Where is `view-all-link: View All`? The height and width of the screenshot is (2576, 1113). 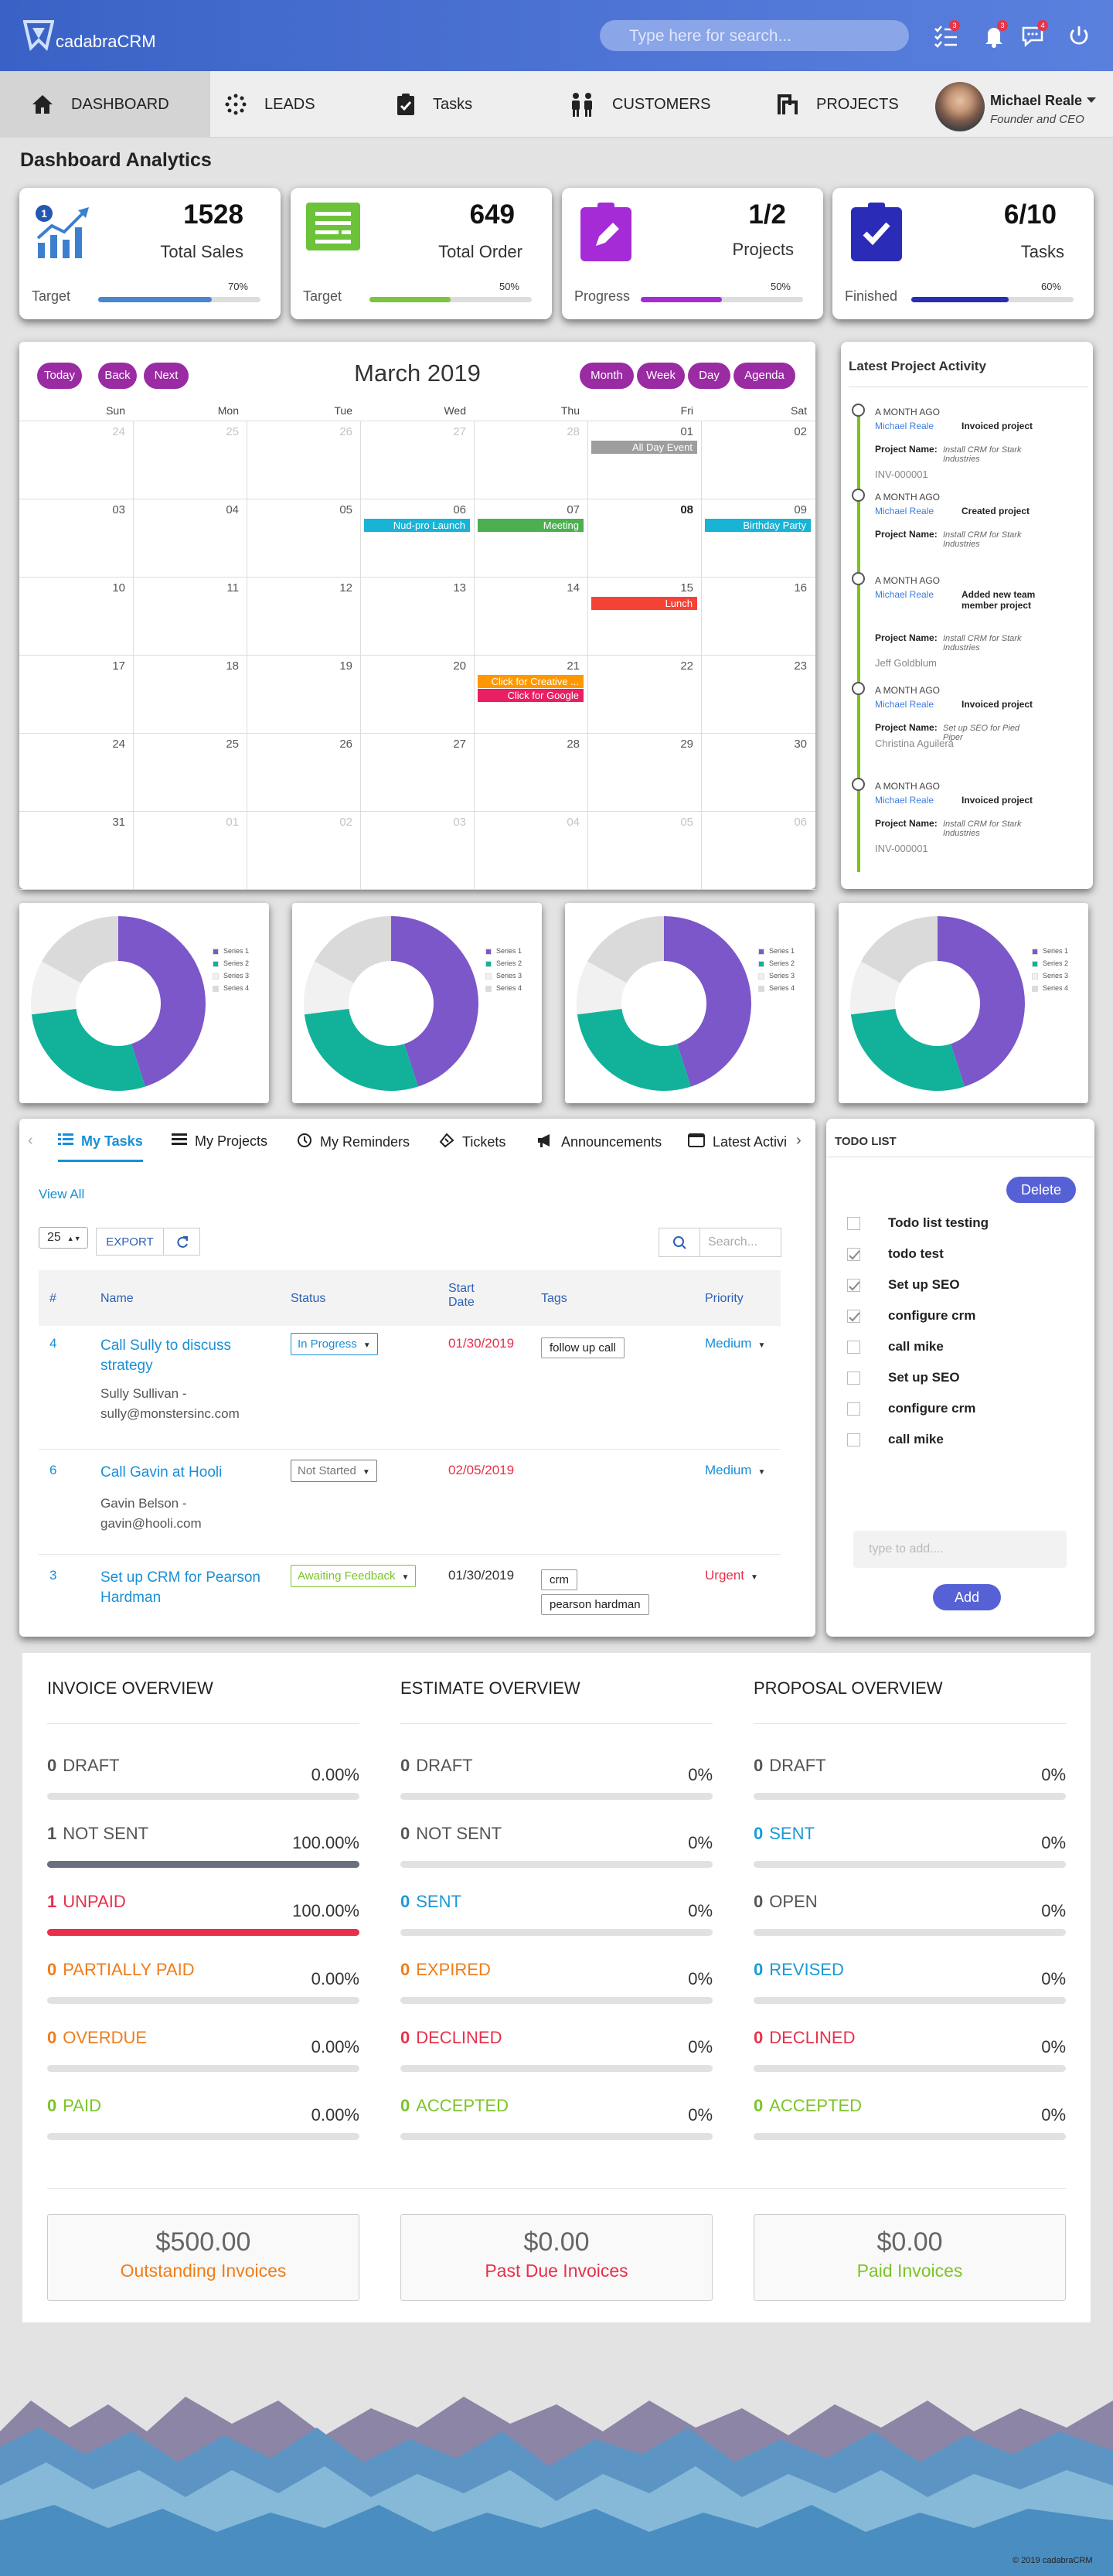 view-all-link: View All is located at coordinates (62, 1194).